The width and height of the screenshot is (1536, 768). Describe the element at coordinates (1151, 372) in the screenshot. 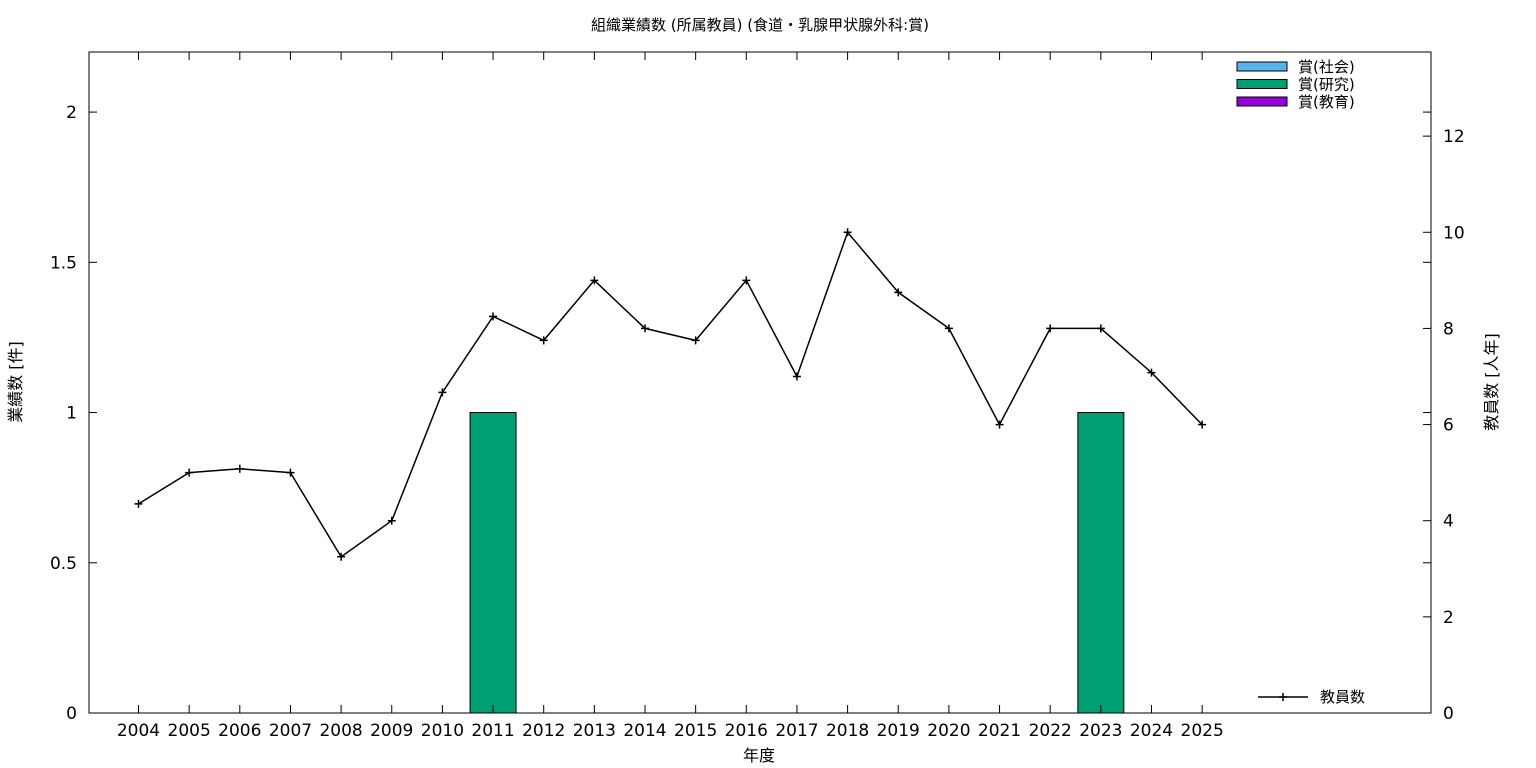

I see `line-point-2024` at that location.